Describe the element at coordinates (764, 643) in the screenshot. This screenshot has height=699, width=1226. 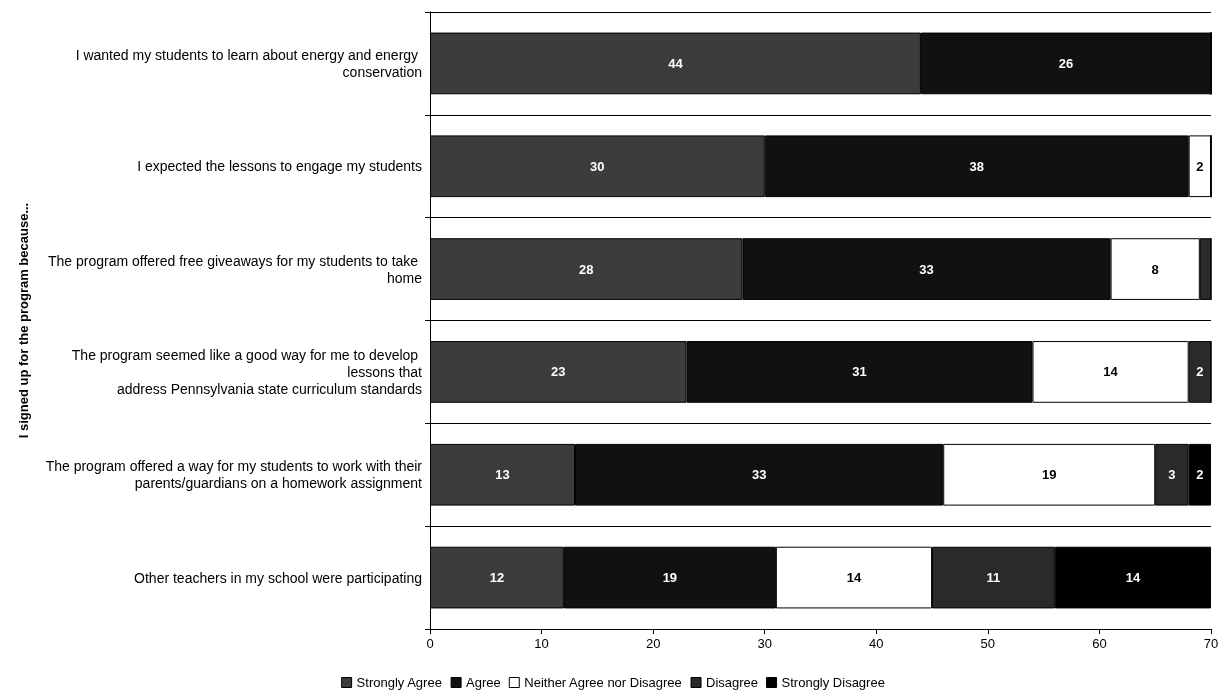
I see `x-tick-label: 30` at that location.